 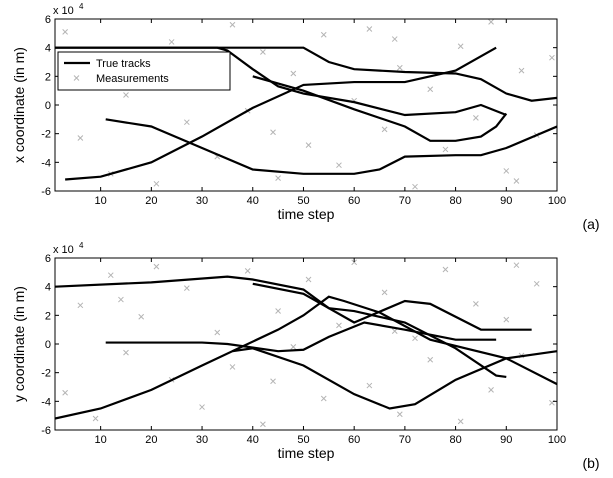 I want to click on x-tick-label: 40, so click(x=253, y=201).